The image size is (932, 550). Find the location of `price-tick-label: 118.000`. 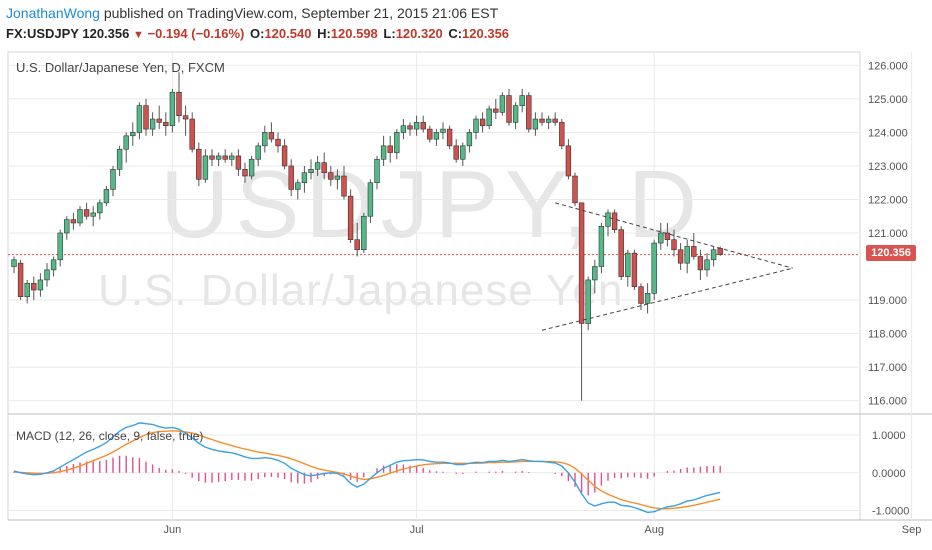

price-tick-label: 118.000 is located at coordinates (887, 335).